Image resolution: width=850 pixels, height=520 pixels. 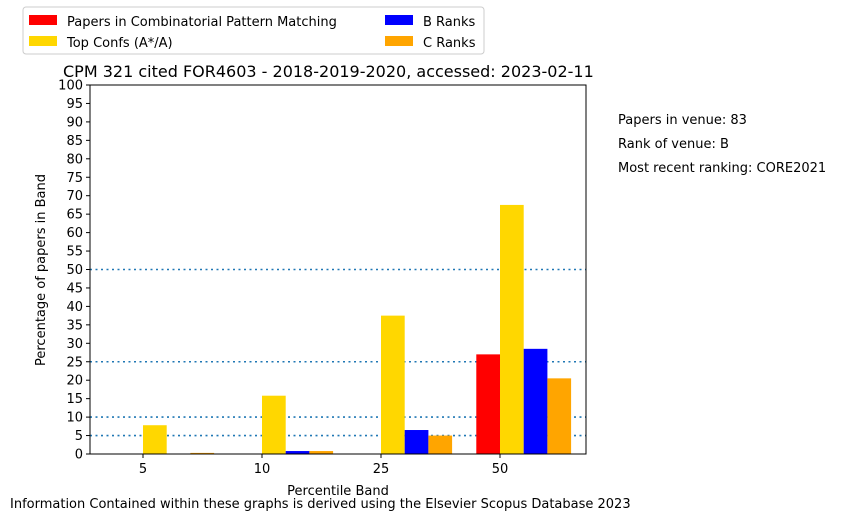 I want to click on y-tick-label: 75, so click(x=74, y=178).